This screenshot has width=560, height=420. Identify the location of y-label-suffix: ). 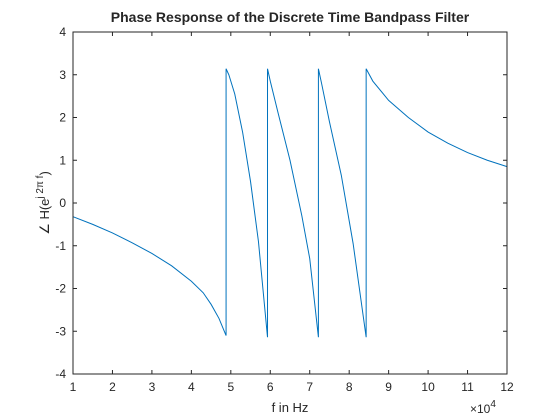
(44, 173).